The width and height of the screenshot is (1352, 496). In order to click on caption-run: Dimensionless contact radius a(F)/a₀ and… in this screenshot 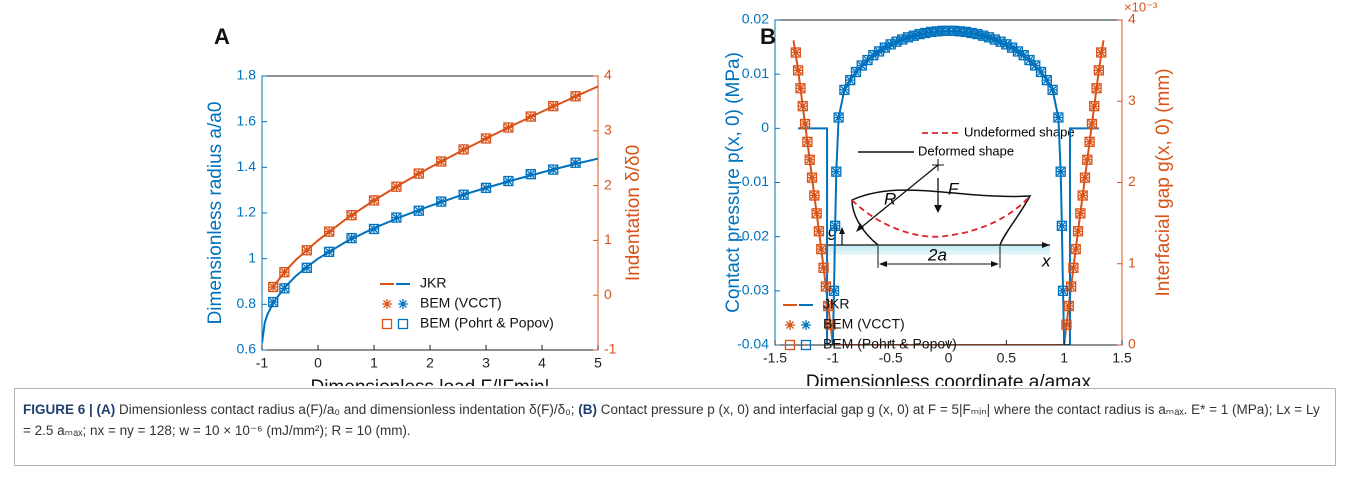, I will do `click(347, 409)`.